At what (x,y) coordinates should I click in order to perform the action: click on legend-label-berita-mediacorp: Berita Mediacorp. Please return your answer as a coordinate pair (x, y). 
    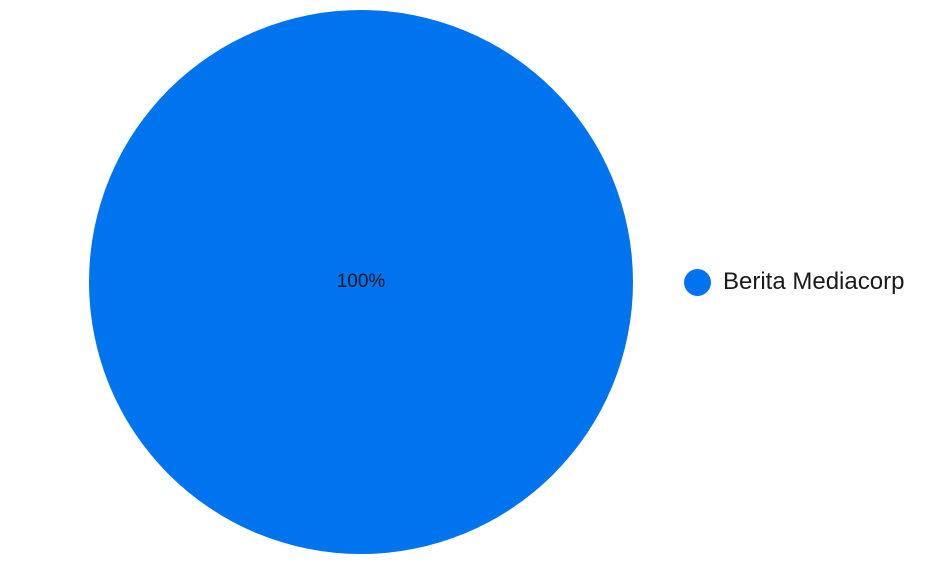
    Looking at the image, I should click on (814, 281).